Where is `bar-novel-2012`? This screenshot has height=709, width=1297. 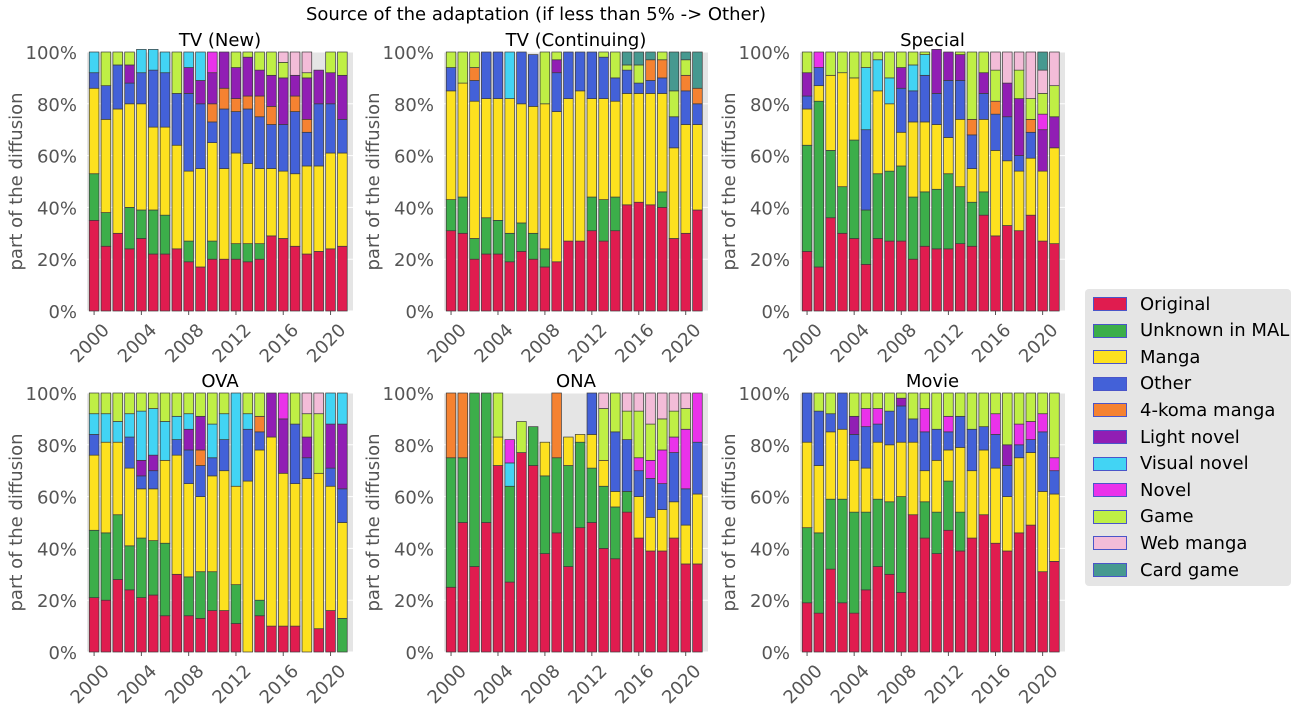
bar-novel-2012 is located at coordinates (948, 424).